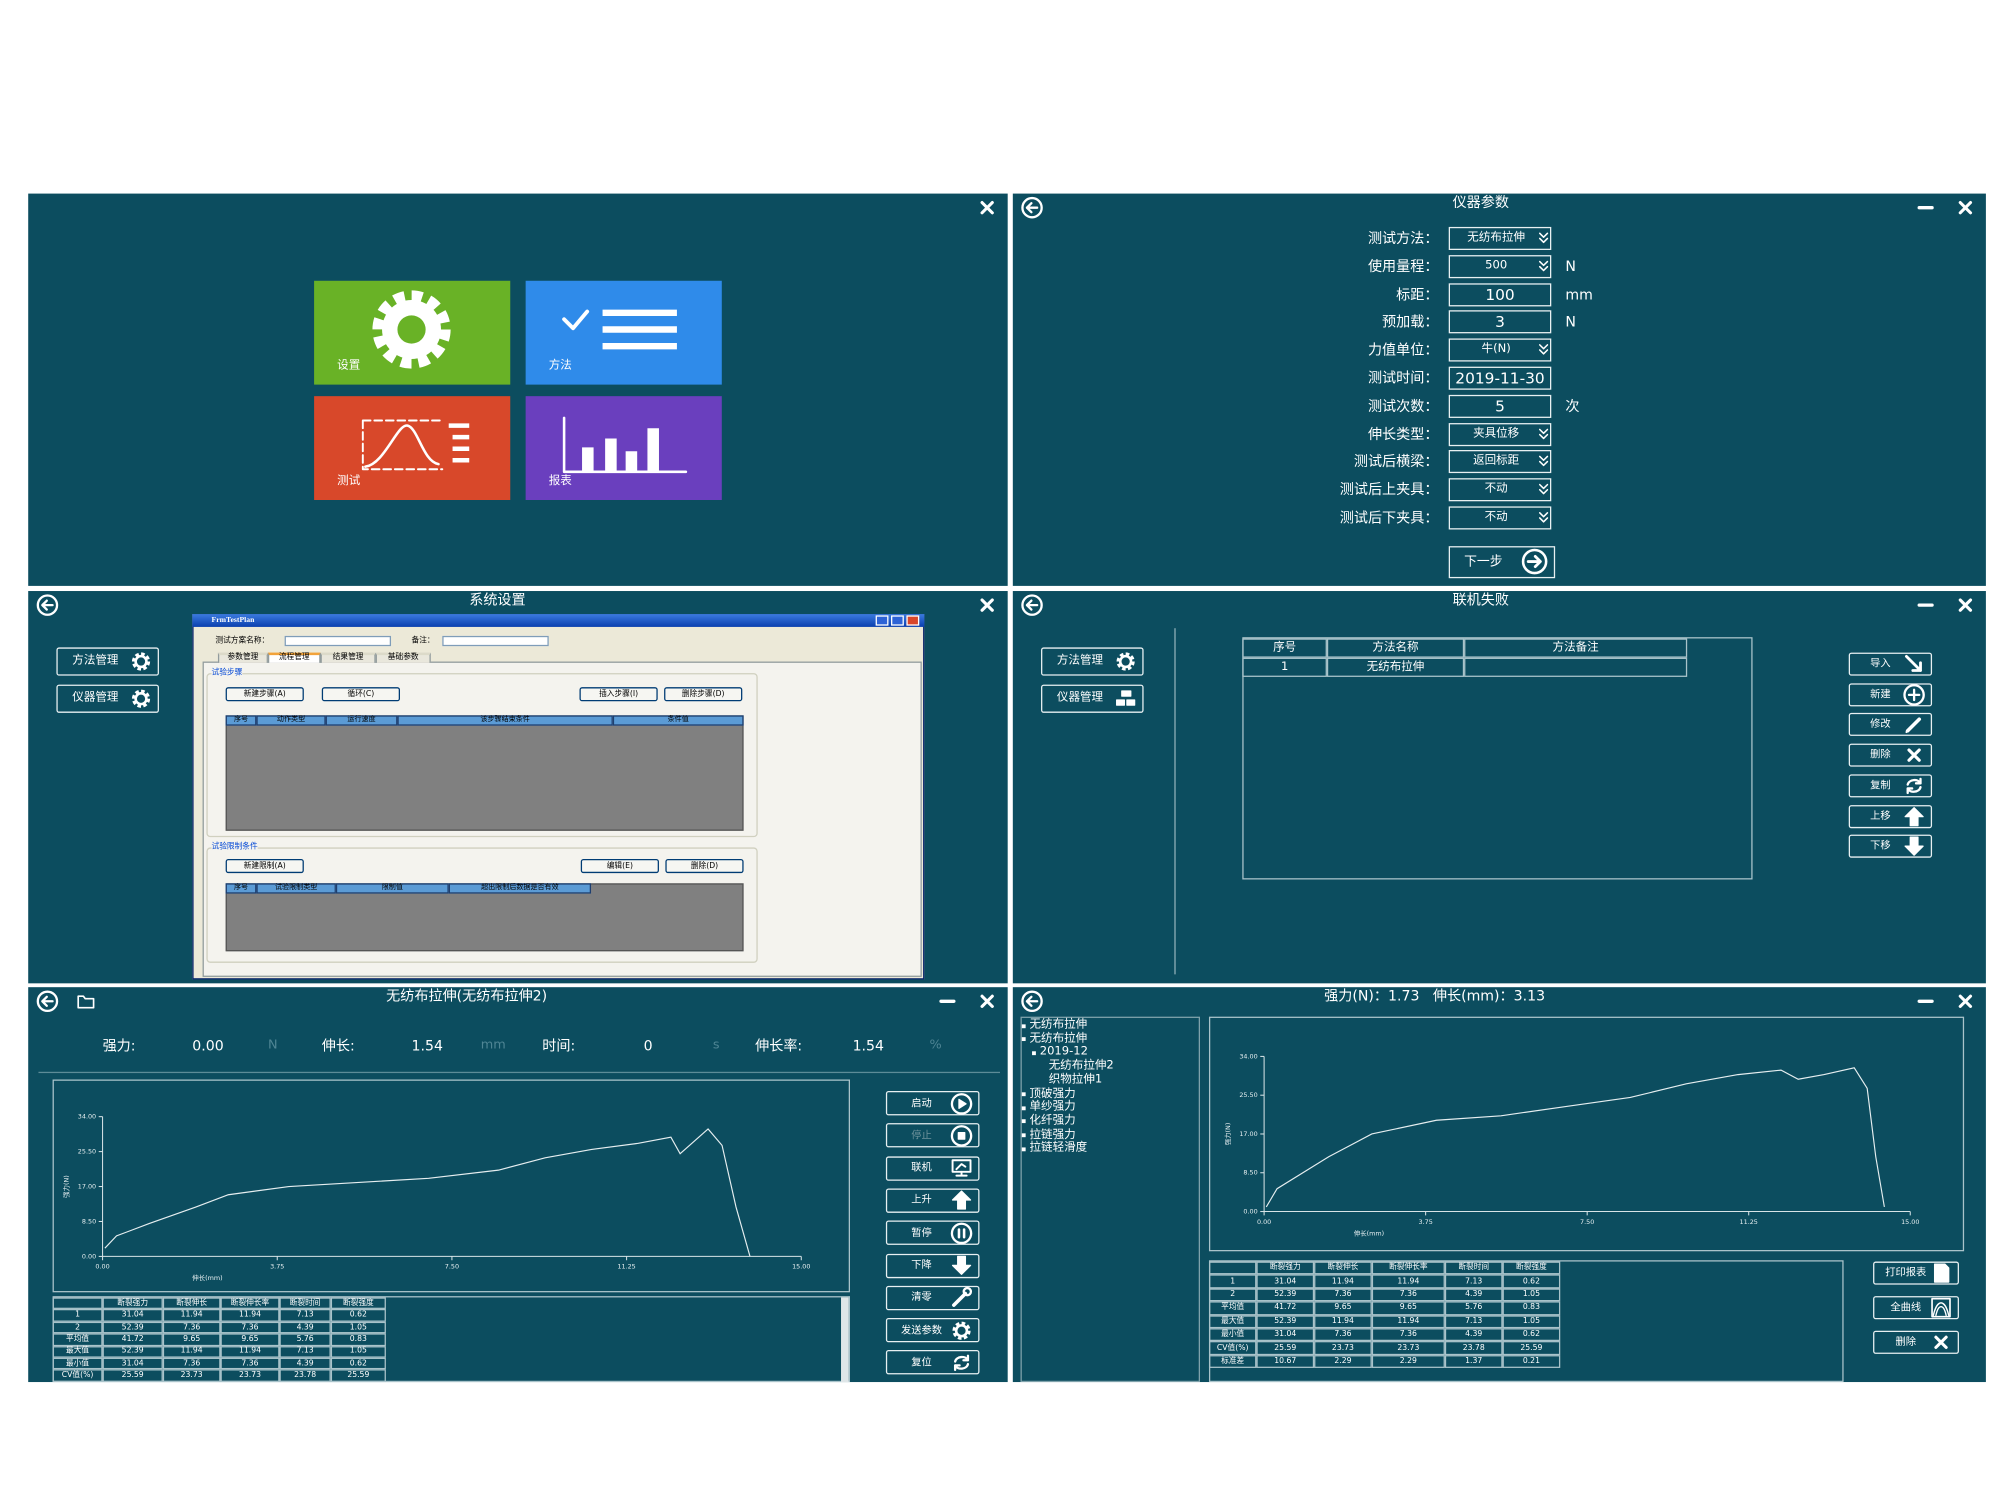 The image size is (2000, 1500). I want to click on table-cell-text: 2, so click(78, 1327).